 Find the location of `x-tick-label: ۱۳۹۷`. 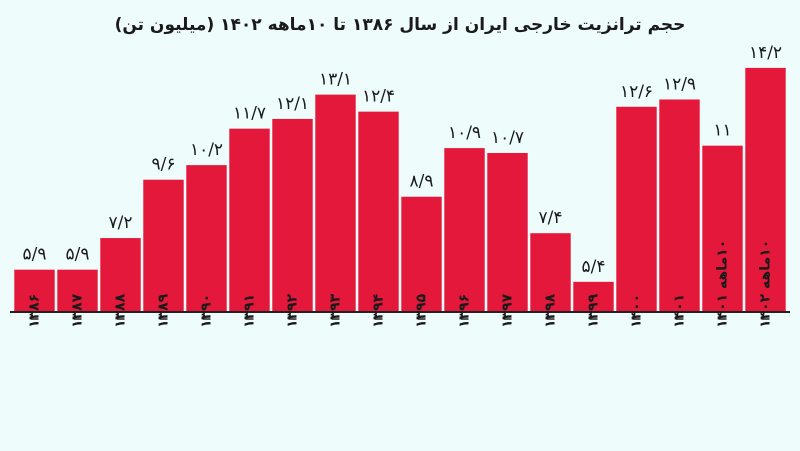

x-tick-label: ۱۳۹۷ is located at coordinates (508, 310).